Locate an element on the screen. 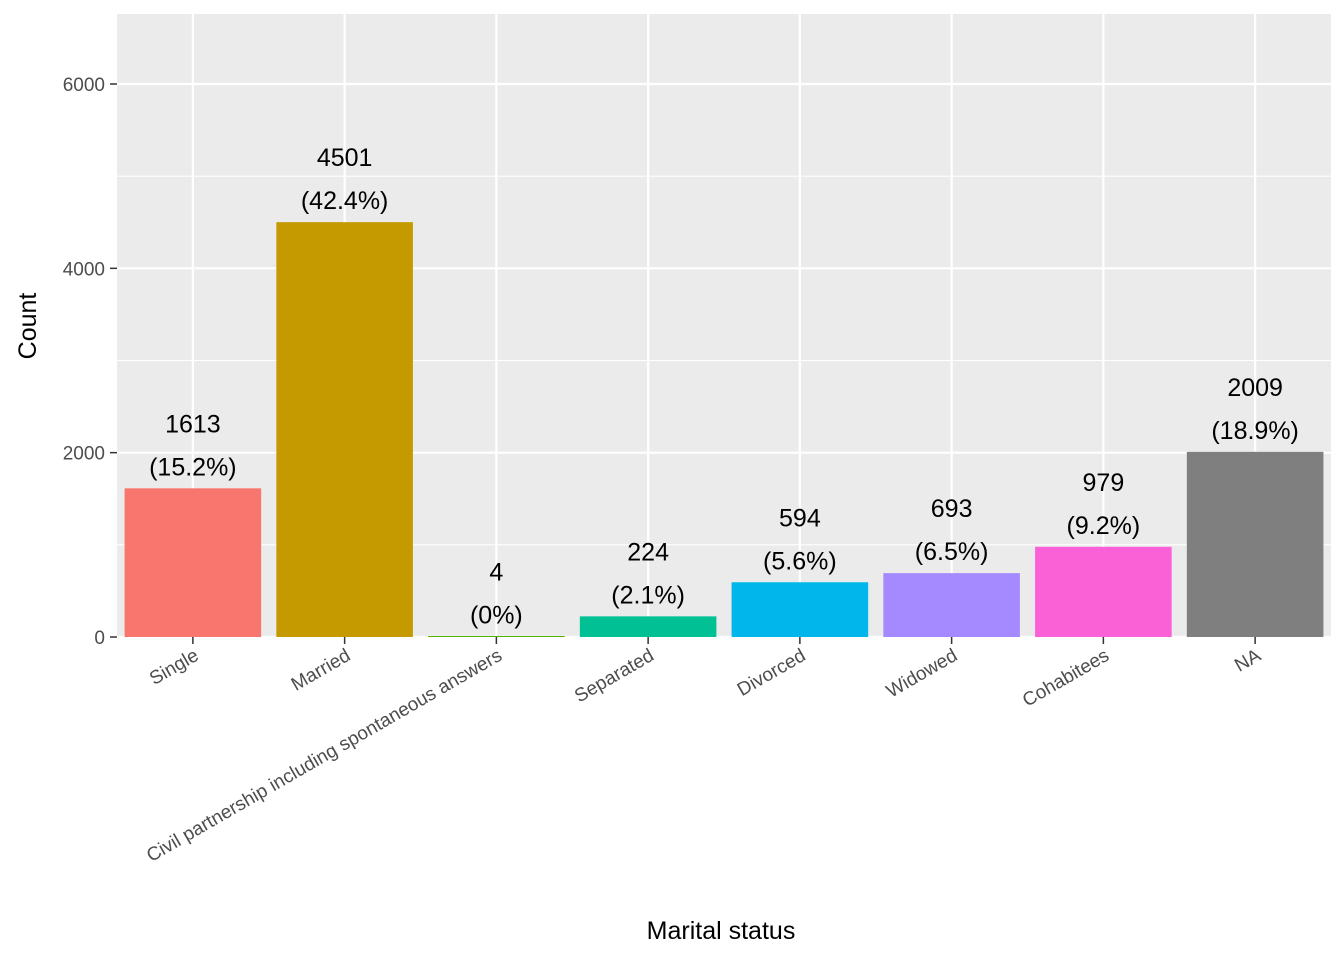  bar-value-label: 2009 is located at coordinates (1255, 388).